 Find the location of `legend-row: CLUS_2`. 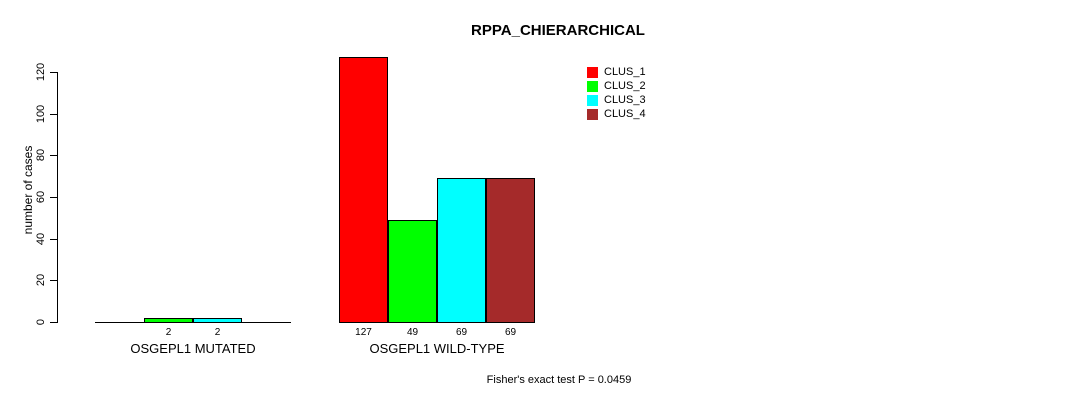

legend-row: CLUS_2 is located at coordinates (616, 86).